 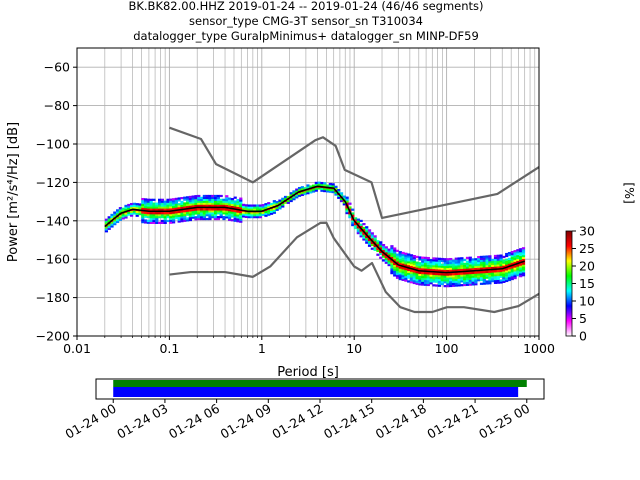 What do you see at coordinates (309, 346) in the screenshot?
I see `x-axis-ticks: 0.01 0.1 1 10 100 1000` at bounding box center [309, 346].